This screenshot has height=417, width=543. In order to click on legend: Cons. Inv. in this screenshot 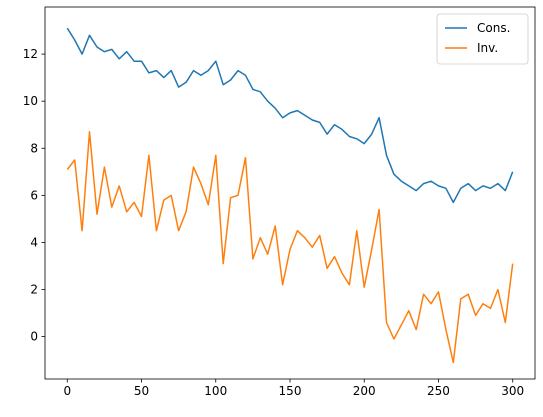, I will do `click(482, 39)`.